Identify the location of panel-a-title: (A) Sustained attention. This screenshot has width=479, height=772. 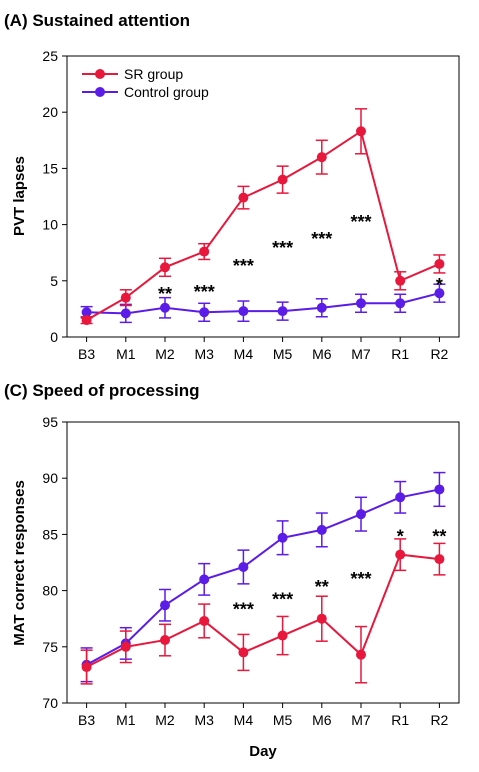
(97, 20).